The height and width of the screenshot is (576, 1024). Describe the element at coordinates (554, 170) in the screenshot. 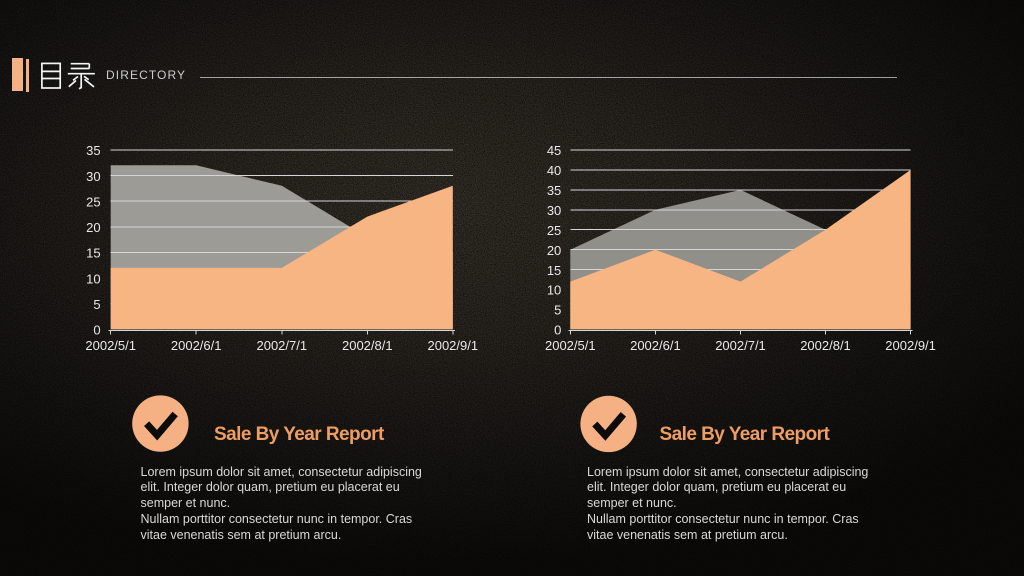

I see `svg-text: 40` at that location.